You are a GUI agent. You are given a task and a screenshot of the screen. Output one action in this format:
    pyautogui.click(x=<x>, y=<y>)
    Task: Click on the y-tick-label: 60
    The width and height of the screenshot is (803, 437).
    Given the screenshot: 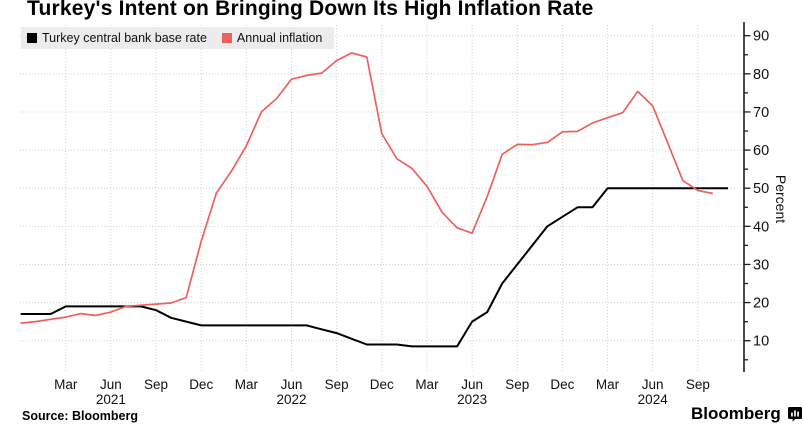 What is the action you would take?
    pyautogui.click(x=761, y=151)
    